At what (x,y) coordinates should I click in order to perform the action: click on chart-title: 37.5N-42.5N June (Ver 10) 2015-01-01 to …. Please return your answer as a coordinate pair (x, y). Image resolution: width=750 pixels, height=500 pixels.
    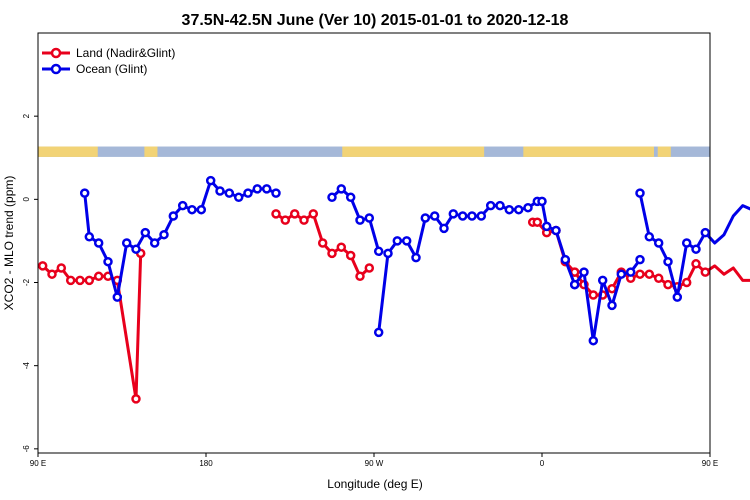
    Looking at the image, I should click on (375, 20).